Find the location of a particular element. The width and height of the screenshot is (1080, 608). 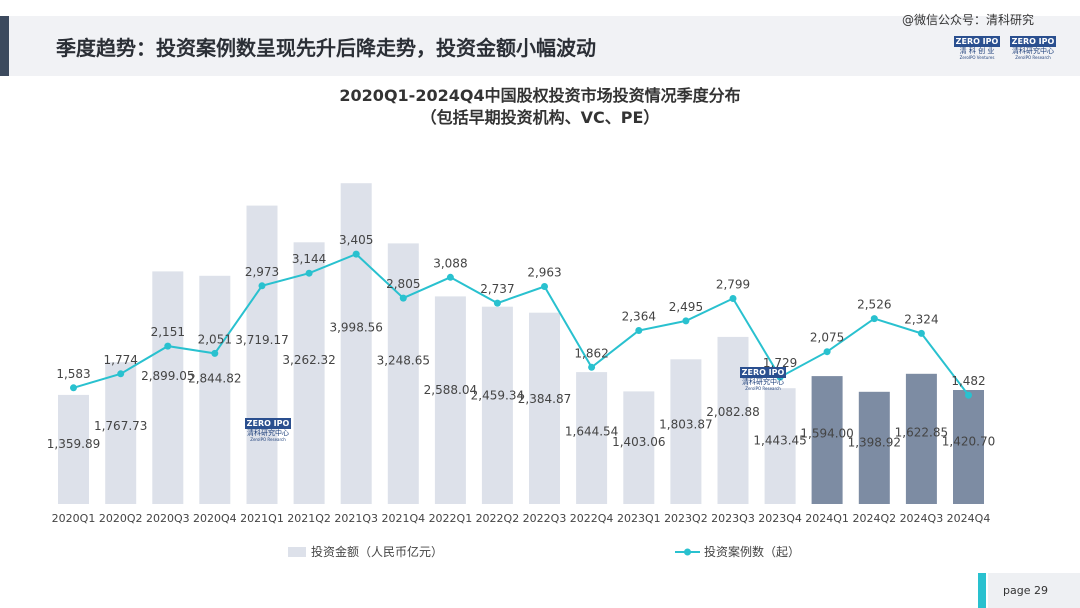

bar-2020Q2 is located at coordinates (121, 433).